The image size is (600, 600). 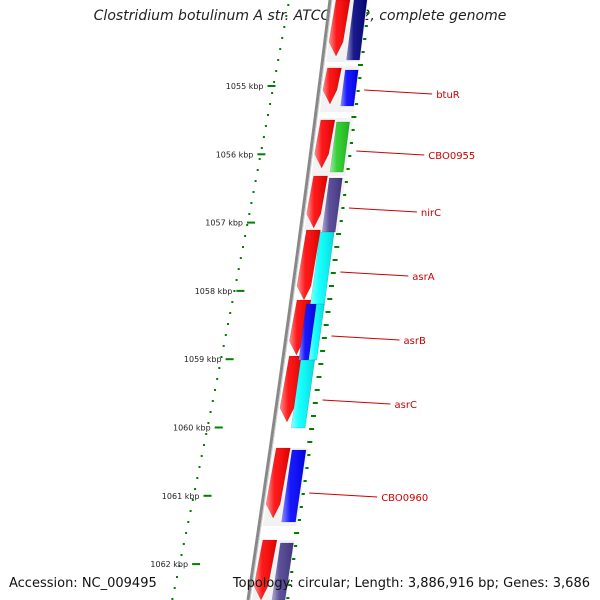 What do you see at coordinates (303, 394) in the screenshot?
I see `gene-feature-asrC-shine` at bounding box center [303, 394].